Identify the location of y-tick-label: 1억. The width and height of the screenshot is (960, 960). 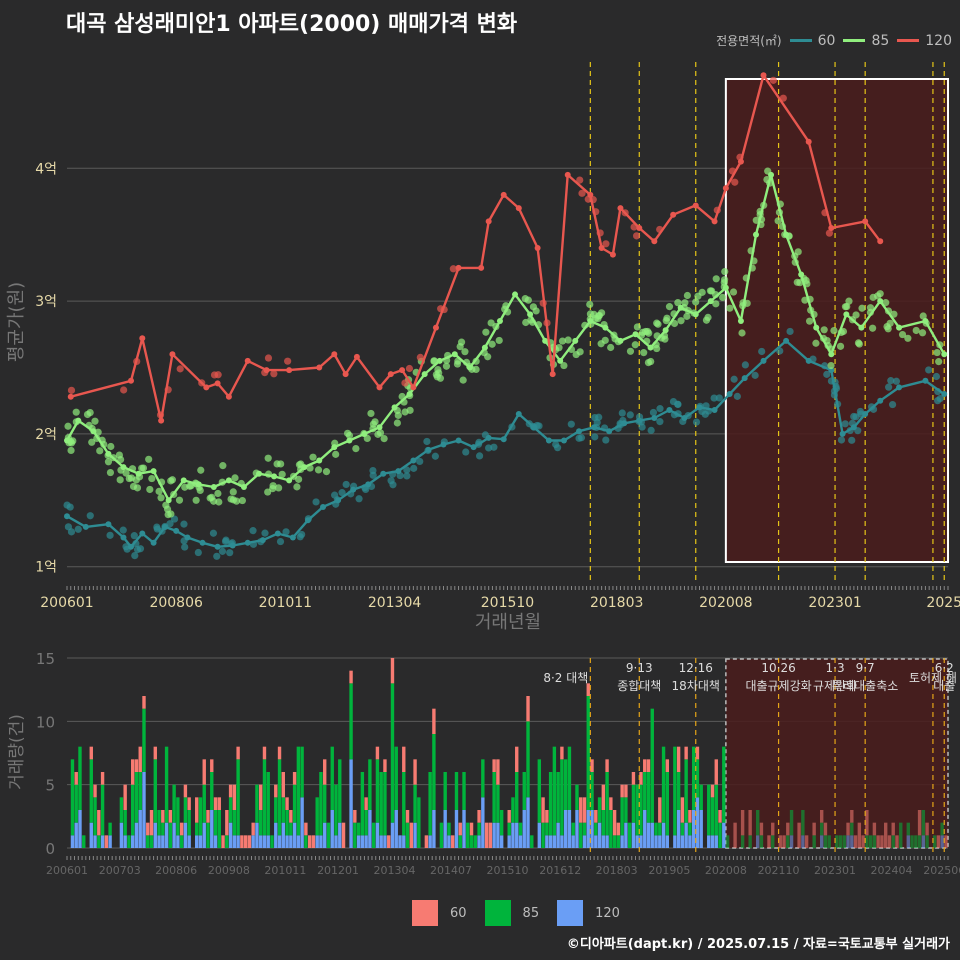
(46, 568).